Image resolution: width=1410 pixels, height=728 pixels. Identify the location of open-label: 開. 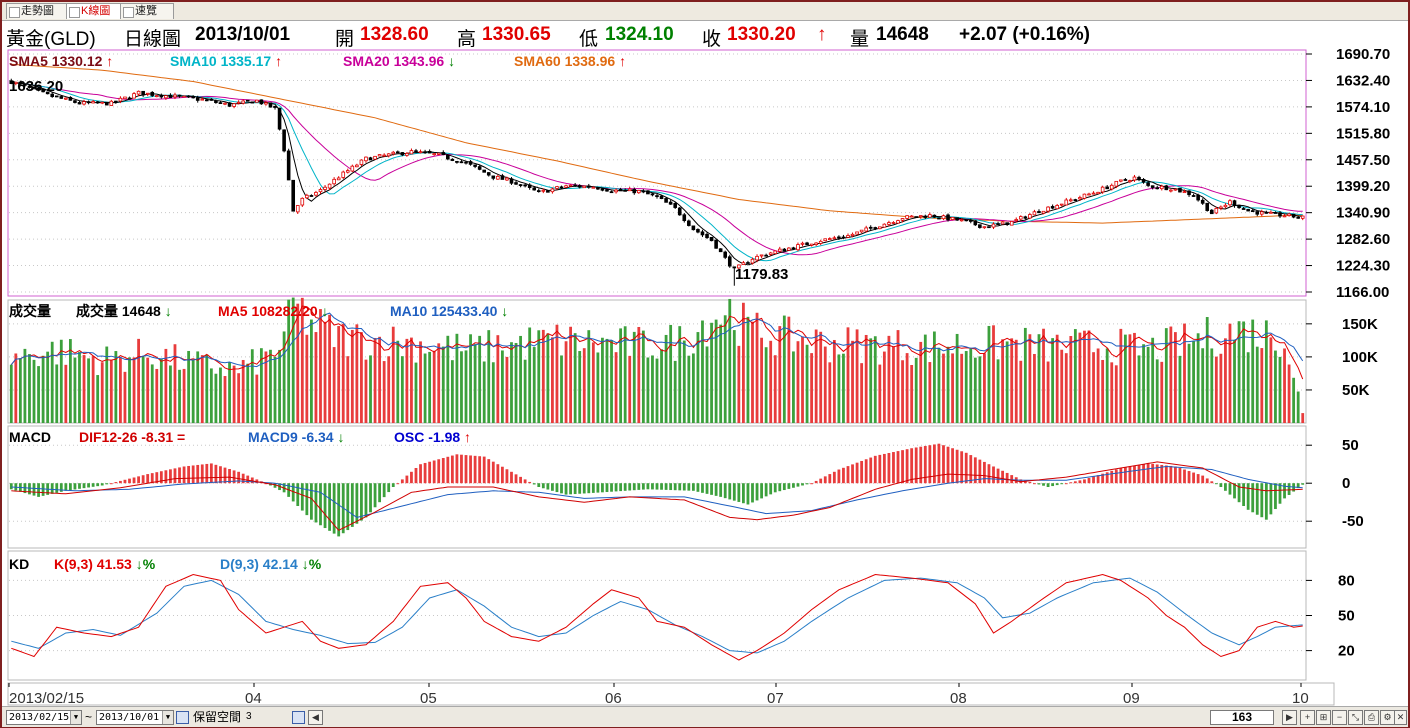
(345, 39).